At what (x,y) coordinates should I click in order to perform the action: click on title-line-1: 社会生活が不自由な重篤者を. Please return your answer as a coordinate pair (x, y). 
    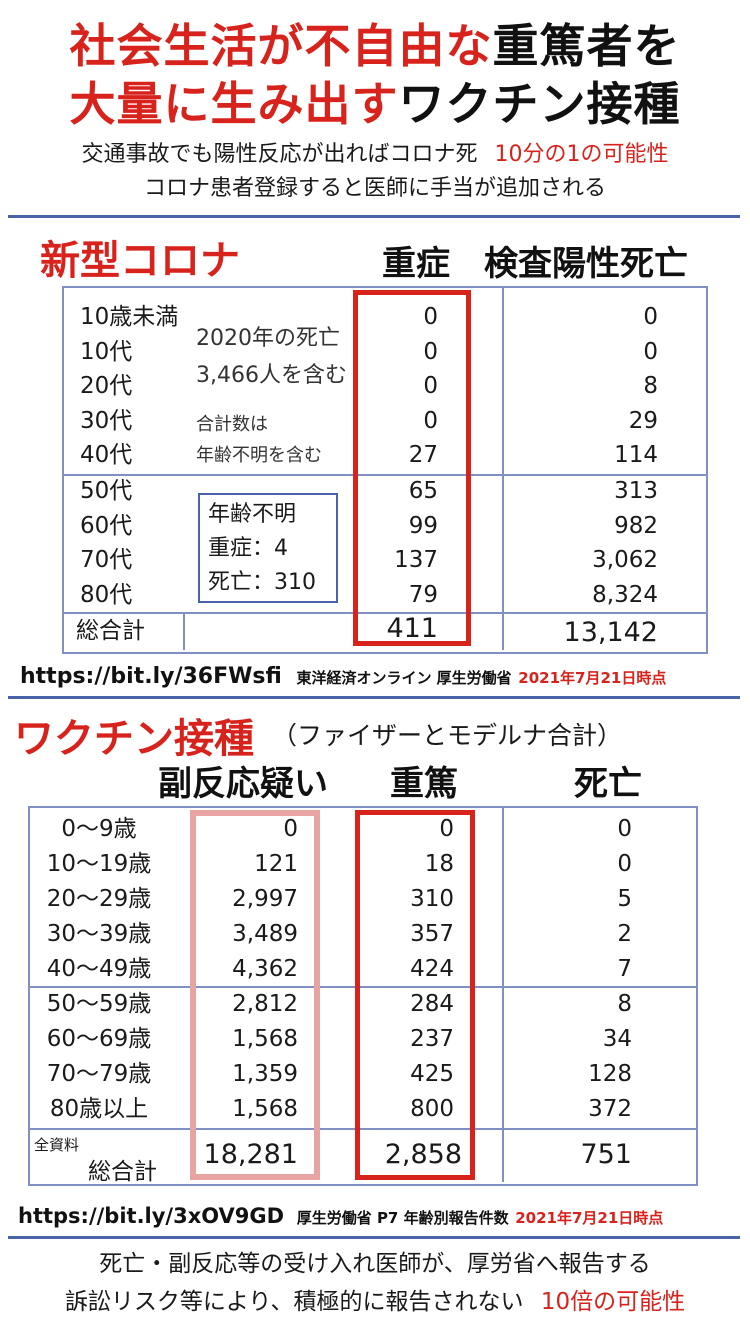
    Looking at the image, I should click on (375, 46).